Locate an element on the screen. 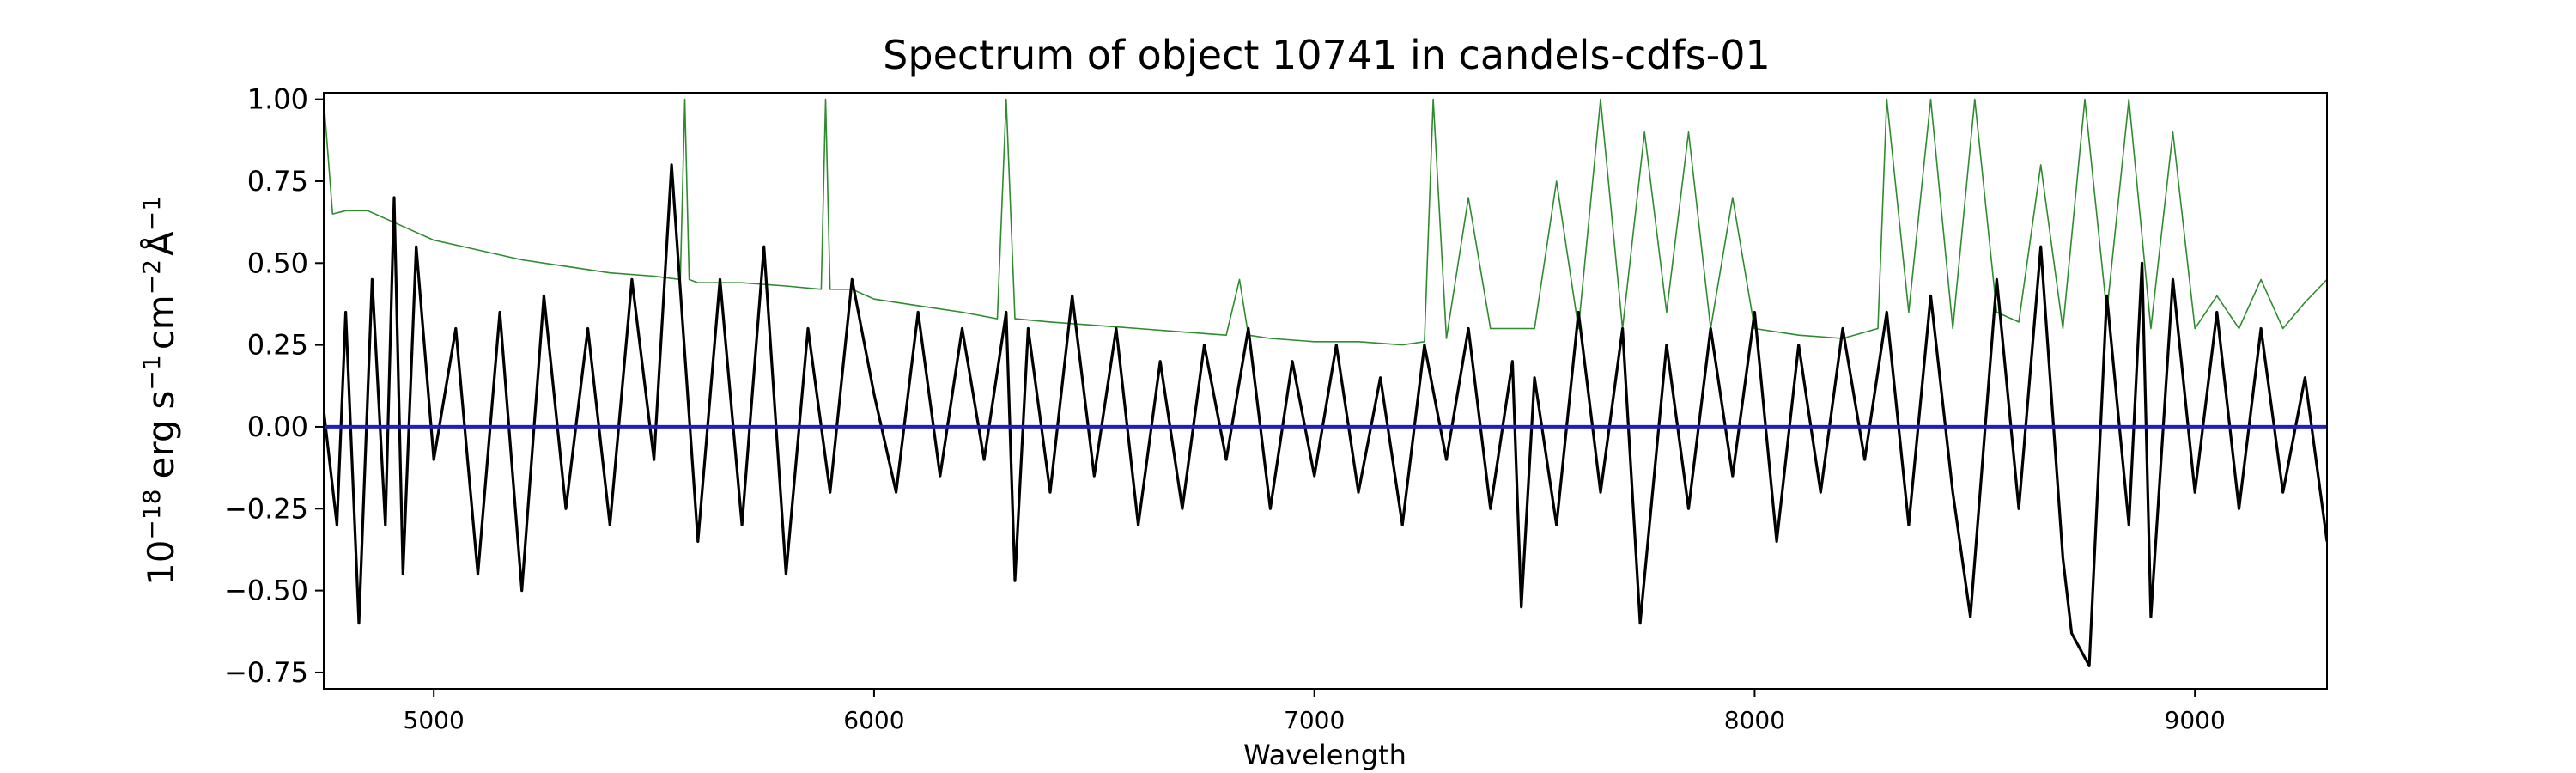 The height and width of the screenshot is (773, 2576). x-axis: 5000 6000 7000 8000 9000 is located at coordinates (1315, 711).